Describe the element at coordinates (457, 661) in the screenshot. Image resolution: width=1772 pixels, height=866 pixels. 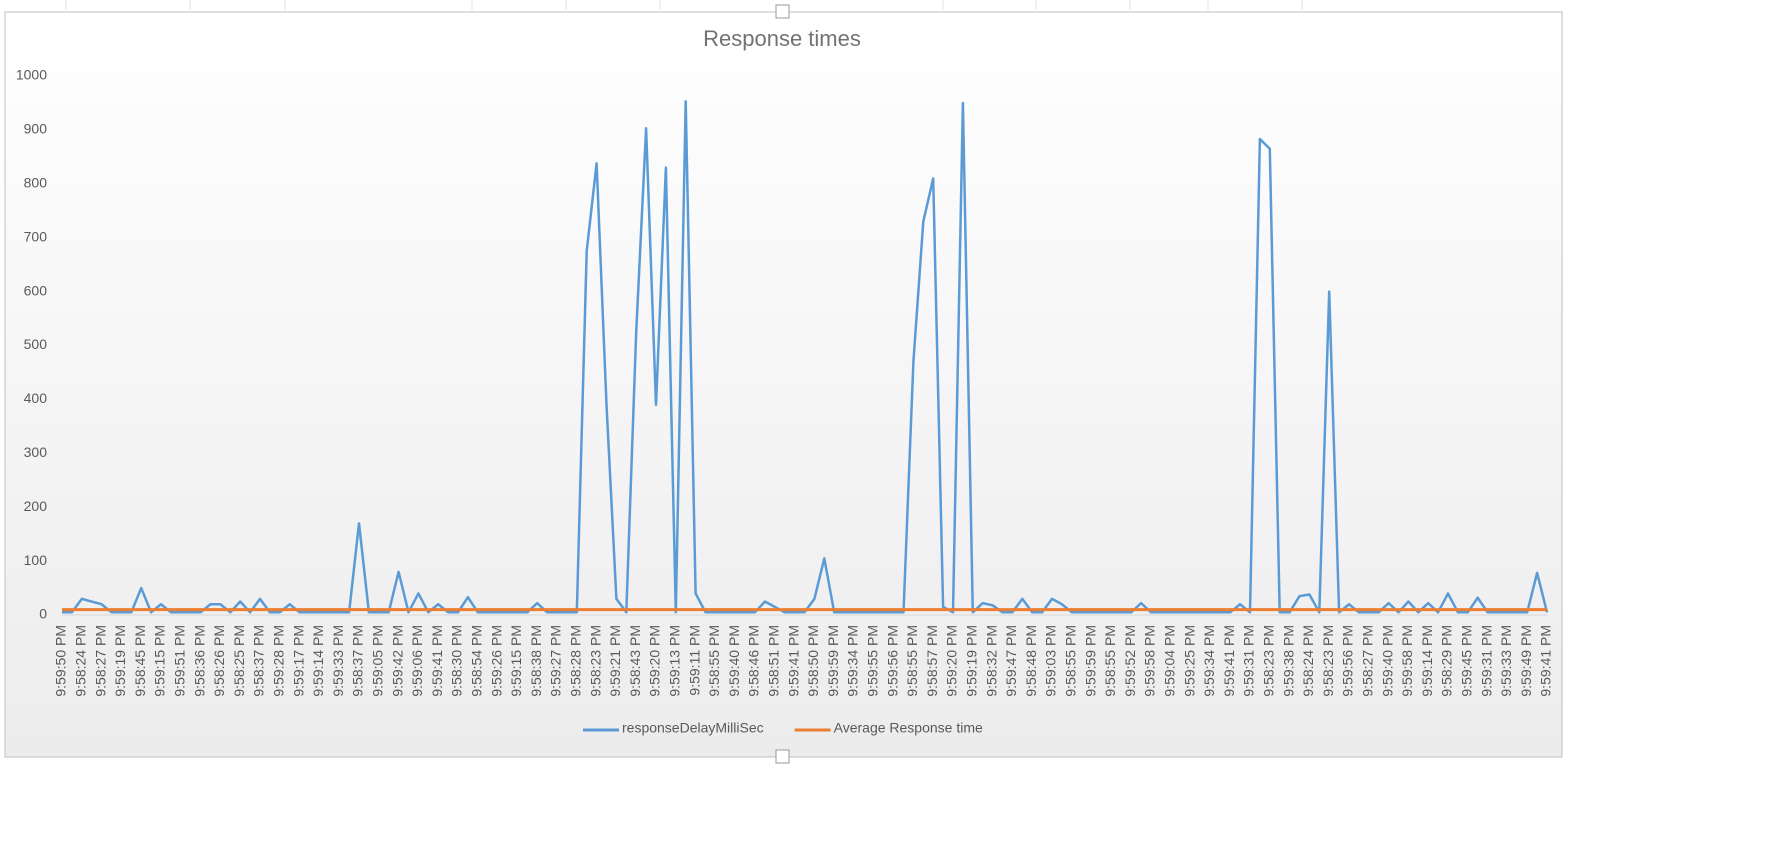
I see `x-tick-label: 9:58:30 PM` at that location.